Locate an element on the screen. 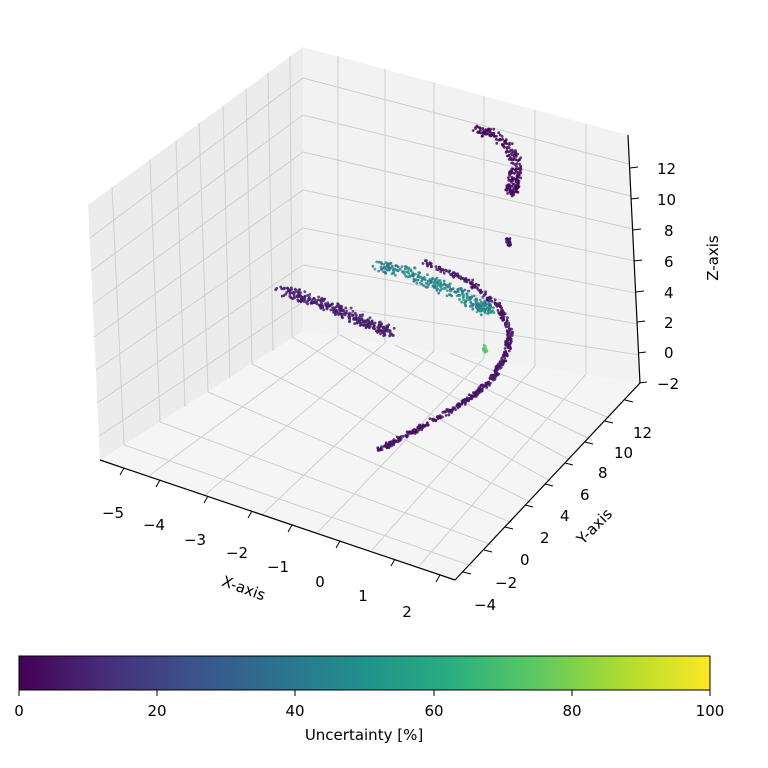 This screenshot has width=768, height=768. z-axis-title: Z-axis is located at coordinates (713, 258).